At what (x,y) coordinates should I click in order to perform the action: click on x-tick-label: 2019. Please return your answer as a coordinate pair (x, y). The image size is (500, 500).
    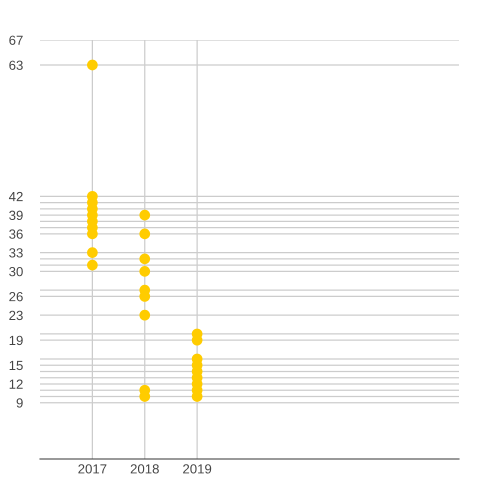
    Looking at the image, I should click on (197, 469).